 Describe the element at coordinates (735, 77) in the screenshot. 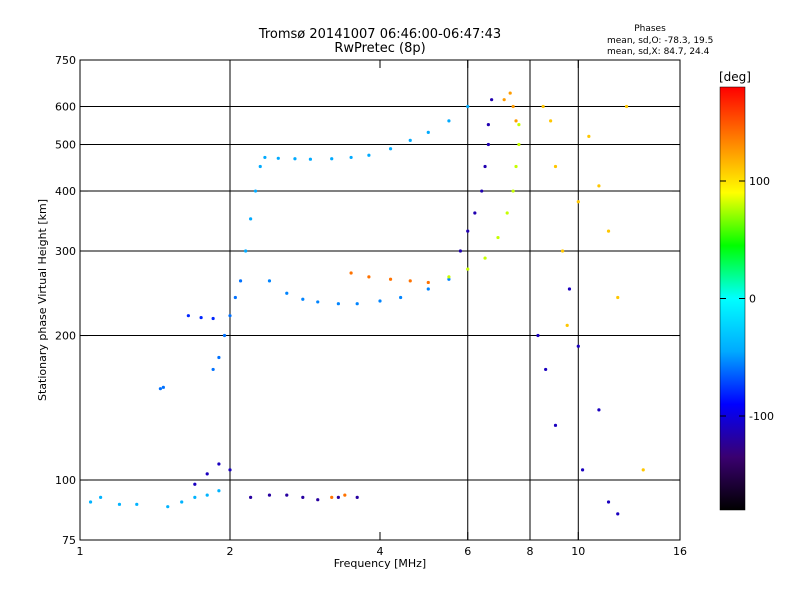

I see `colorbar-label: [deg]` at that location.